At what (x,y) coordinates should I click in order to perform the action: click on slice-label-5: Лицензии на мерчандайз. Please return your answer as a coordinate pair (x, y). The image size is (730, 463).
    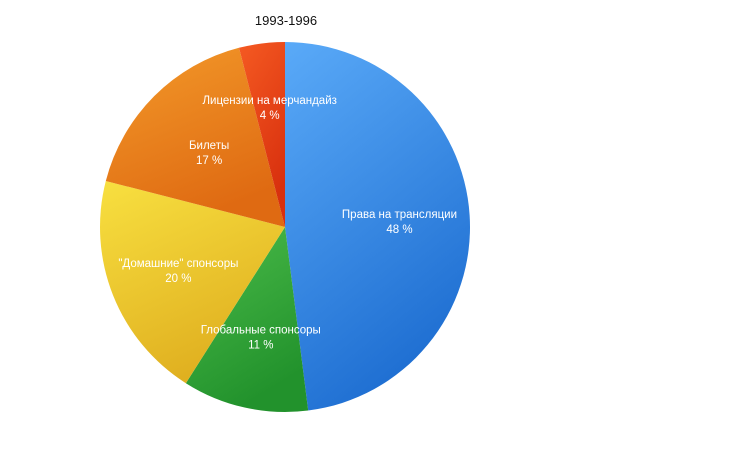
    Looking at the image, I should click on (269, 101).